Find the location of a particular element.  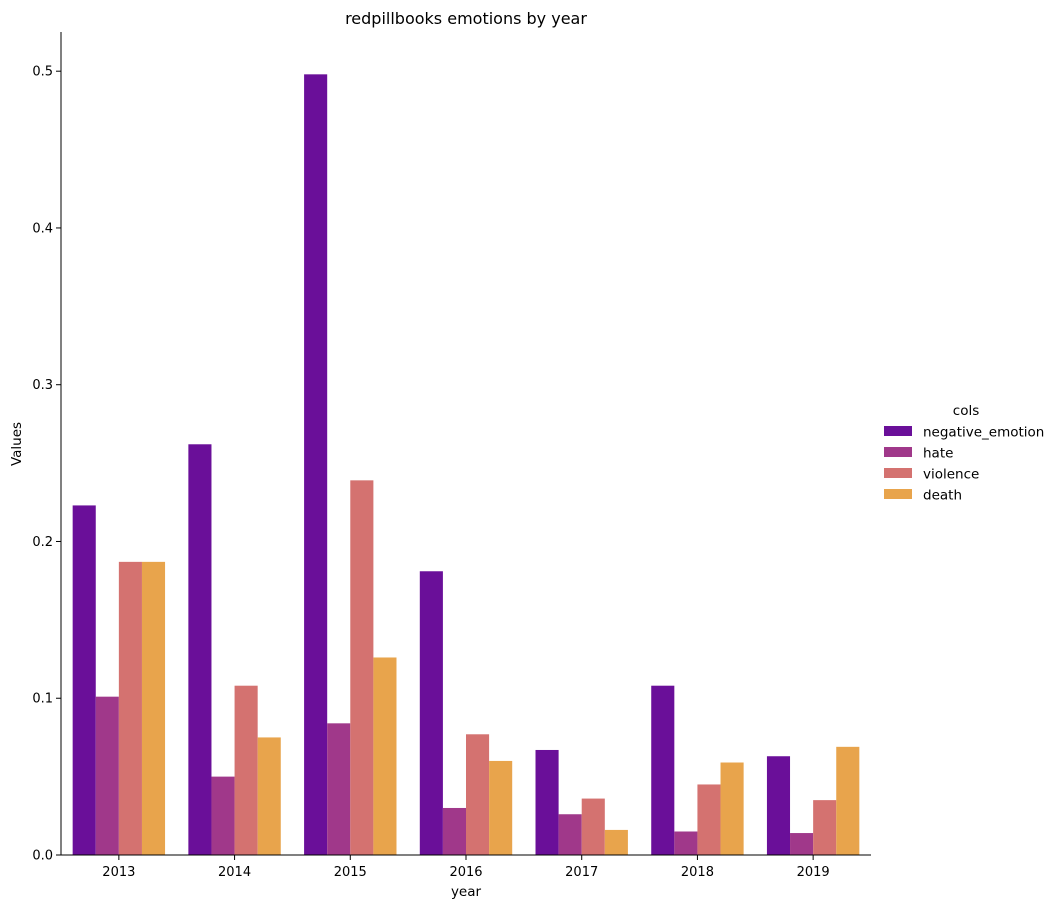

bar-hate-2018 is located at coordinates (686, 843).